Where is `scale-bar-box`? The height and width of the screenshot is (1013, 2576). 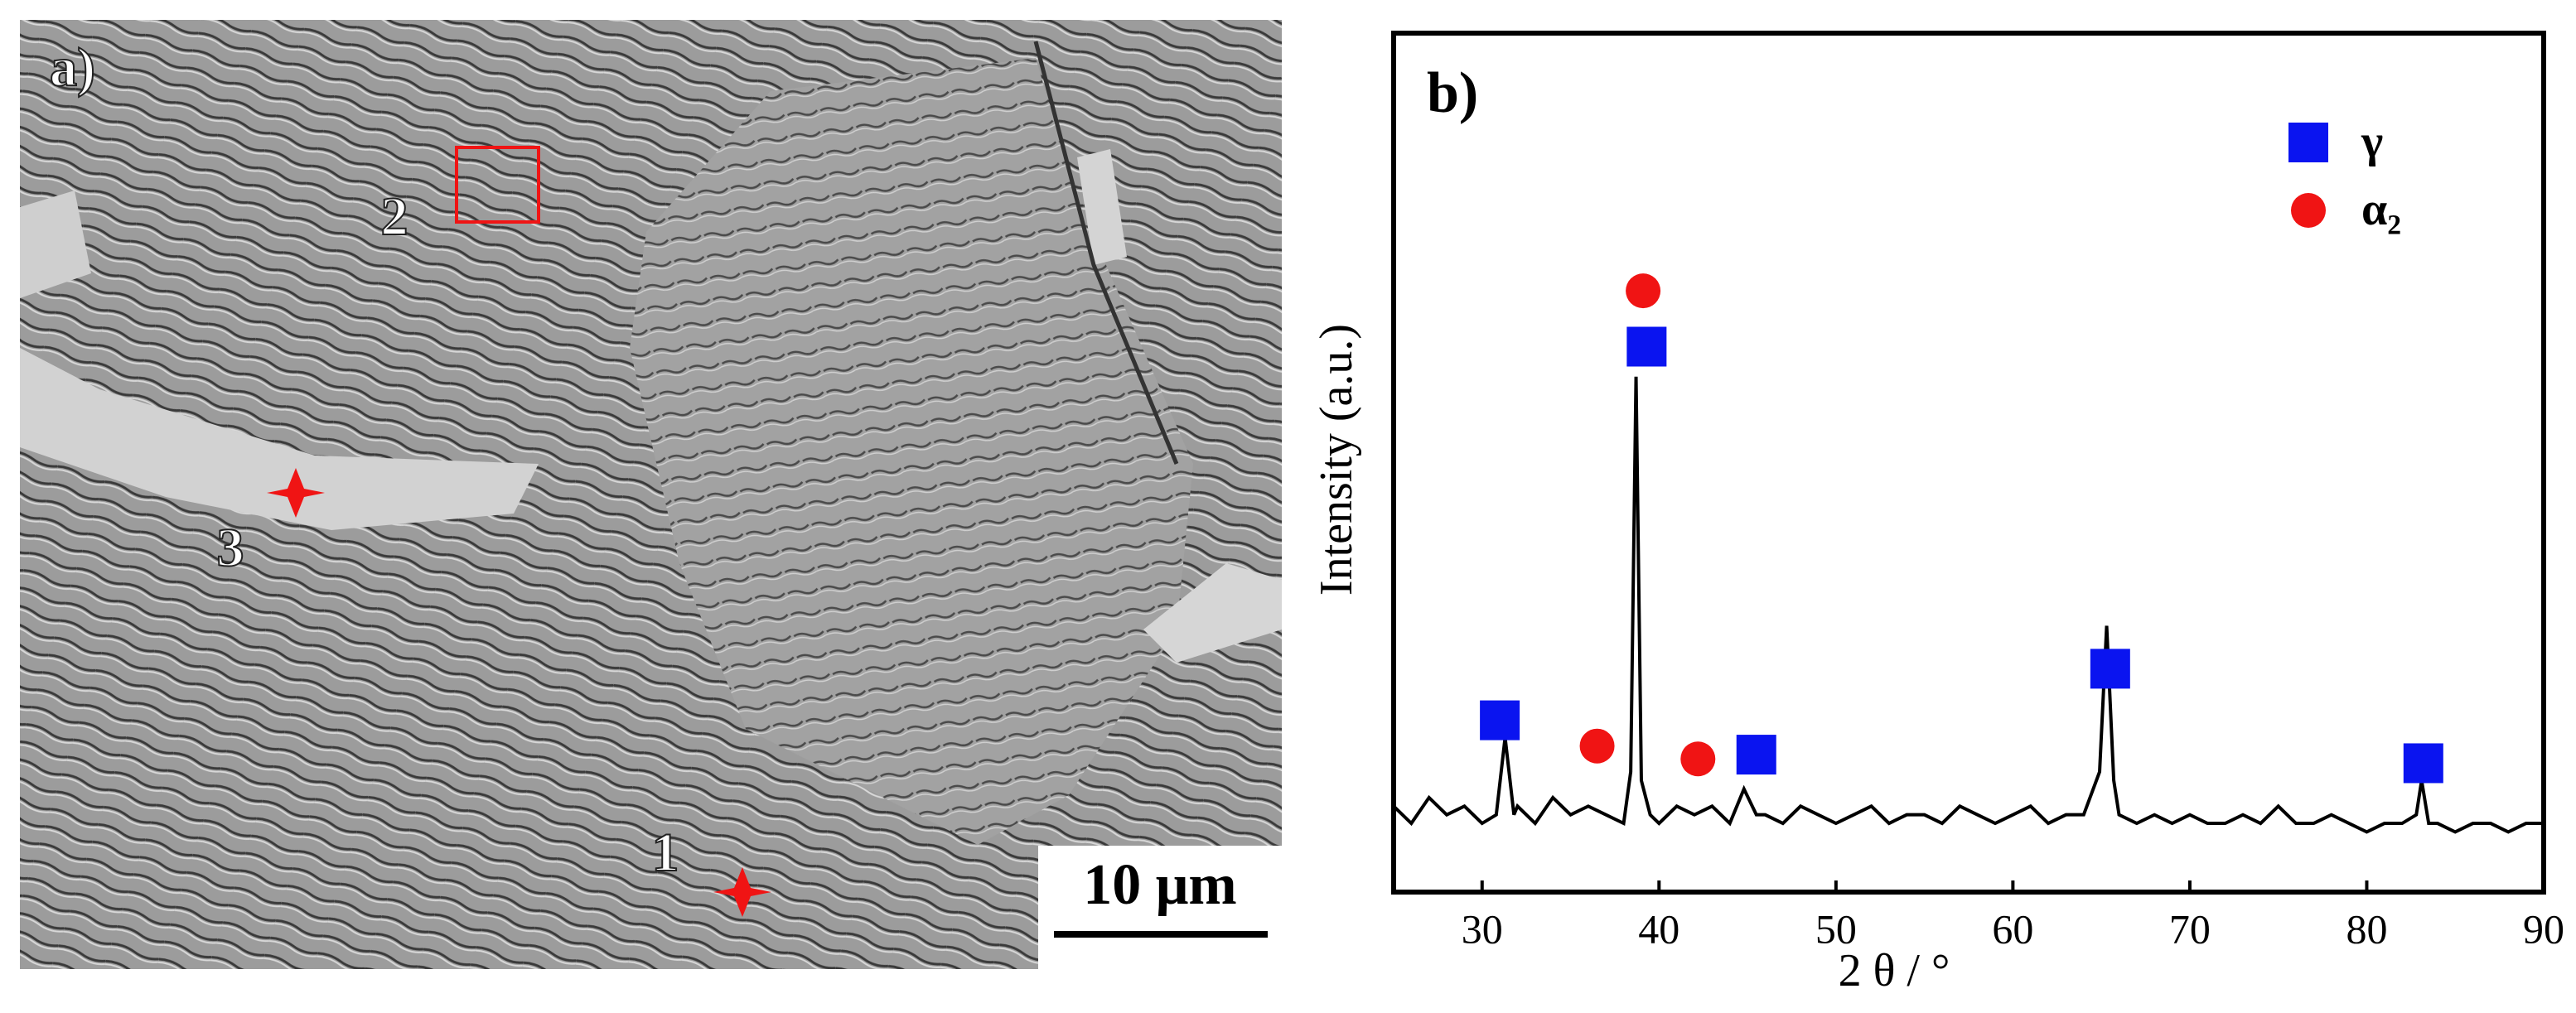
scale-bar-box is located at coordinates (1160, 908).